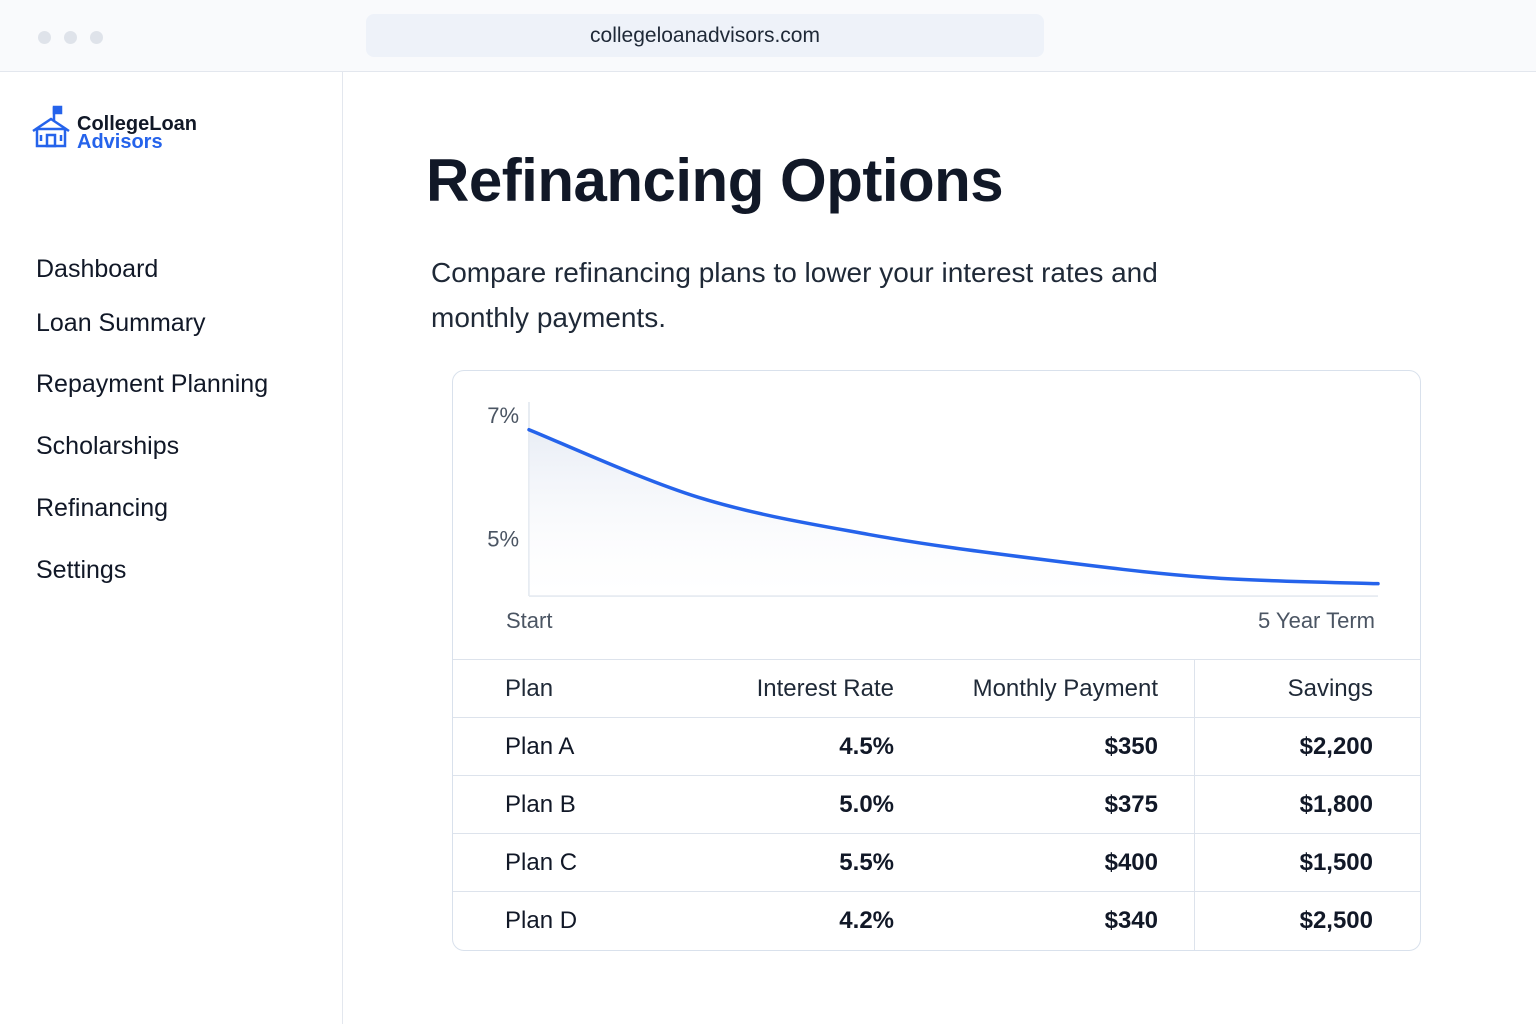  Describe the element at coordinates (1131, 862) in the screenshot. I see `table-cell: $400` at that location.